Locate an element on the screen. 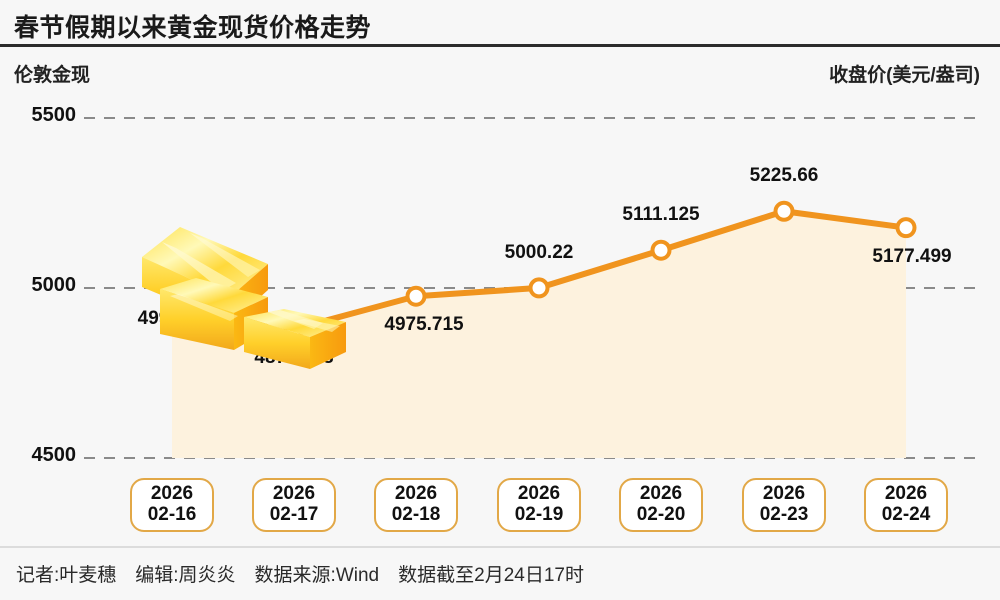 The image size is (1000, 600). x-axis-date: 02-19 is located at coordinates (539, 514).